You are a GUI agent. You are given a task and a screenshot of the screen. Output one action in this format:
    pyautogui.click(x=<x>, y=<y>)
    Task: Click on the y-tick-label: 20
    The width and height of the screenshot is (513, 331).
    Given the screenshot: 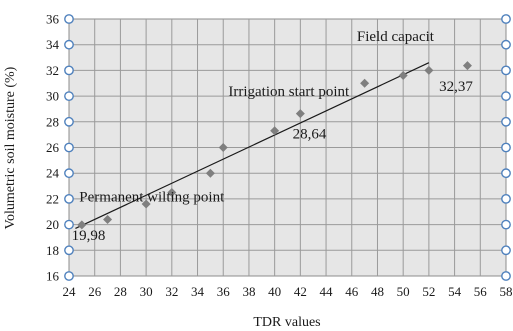 What is the action you would take?
    pyautogui.click(x=52, y=224)
    